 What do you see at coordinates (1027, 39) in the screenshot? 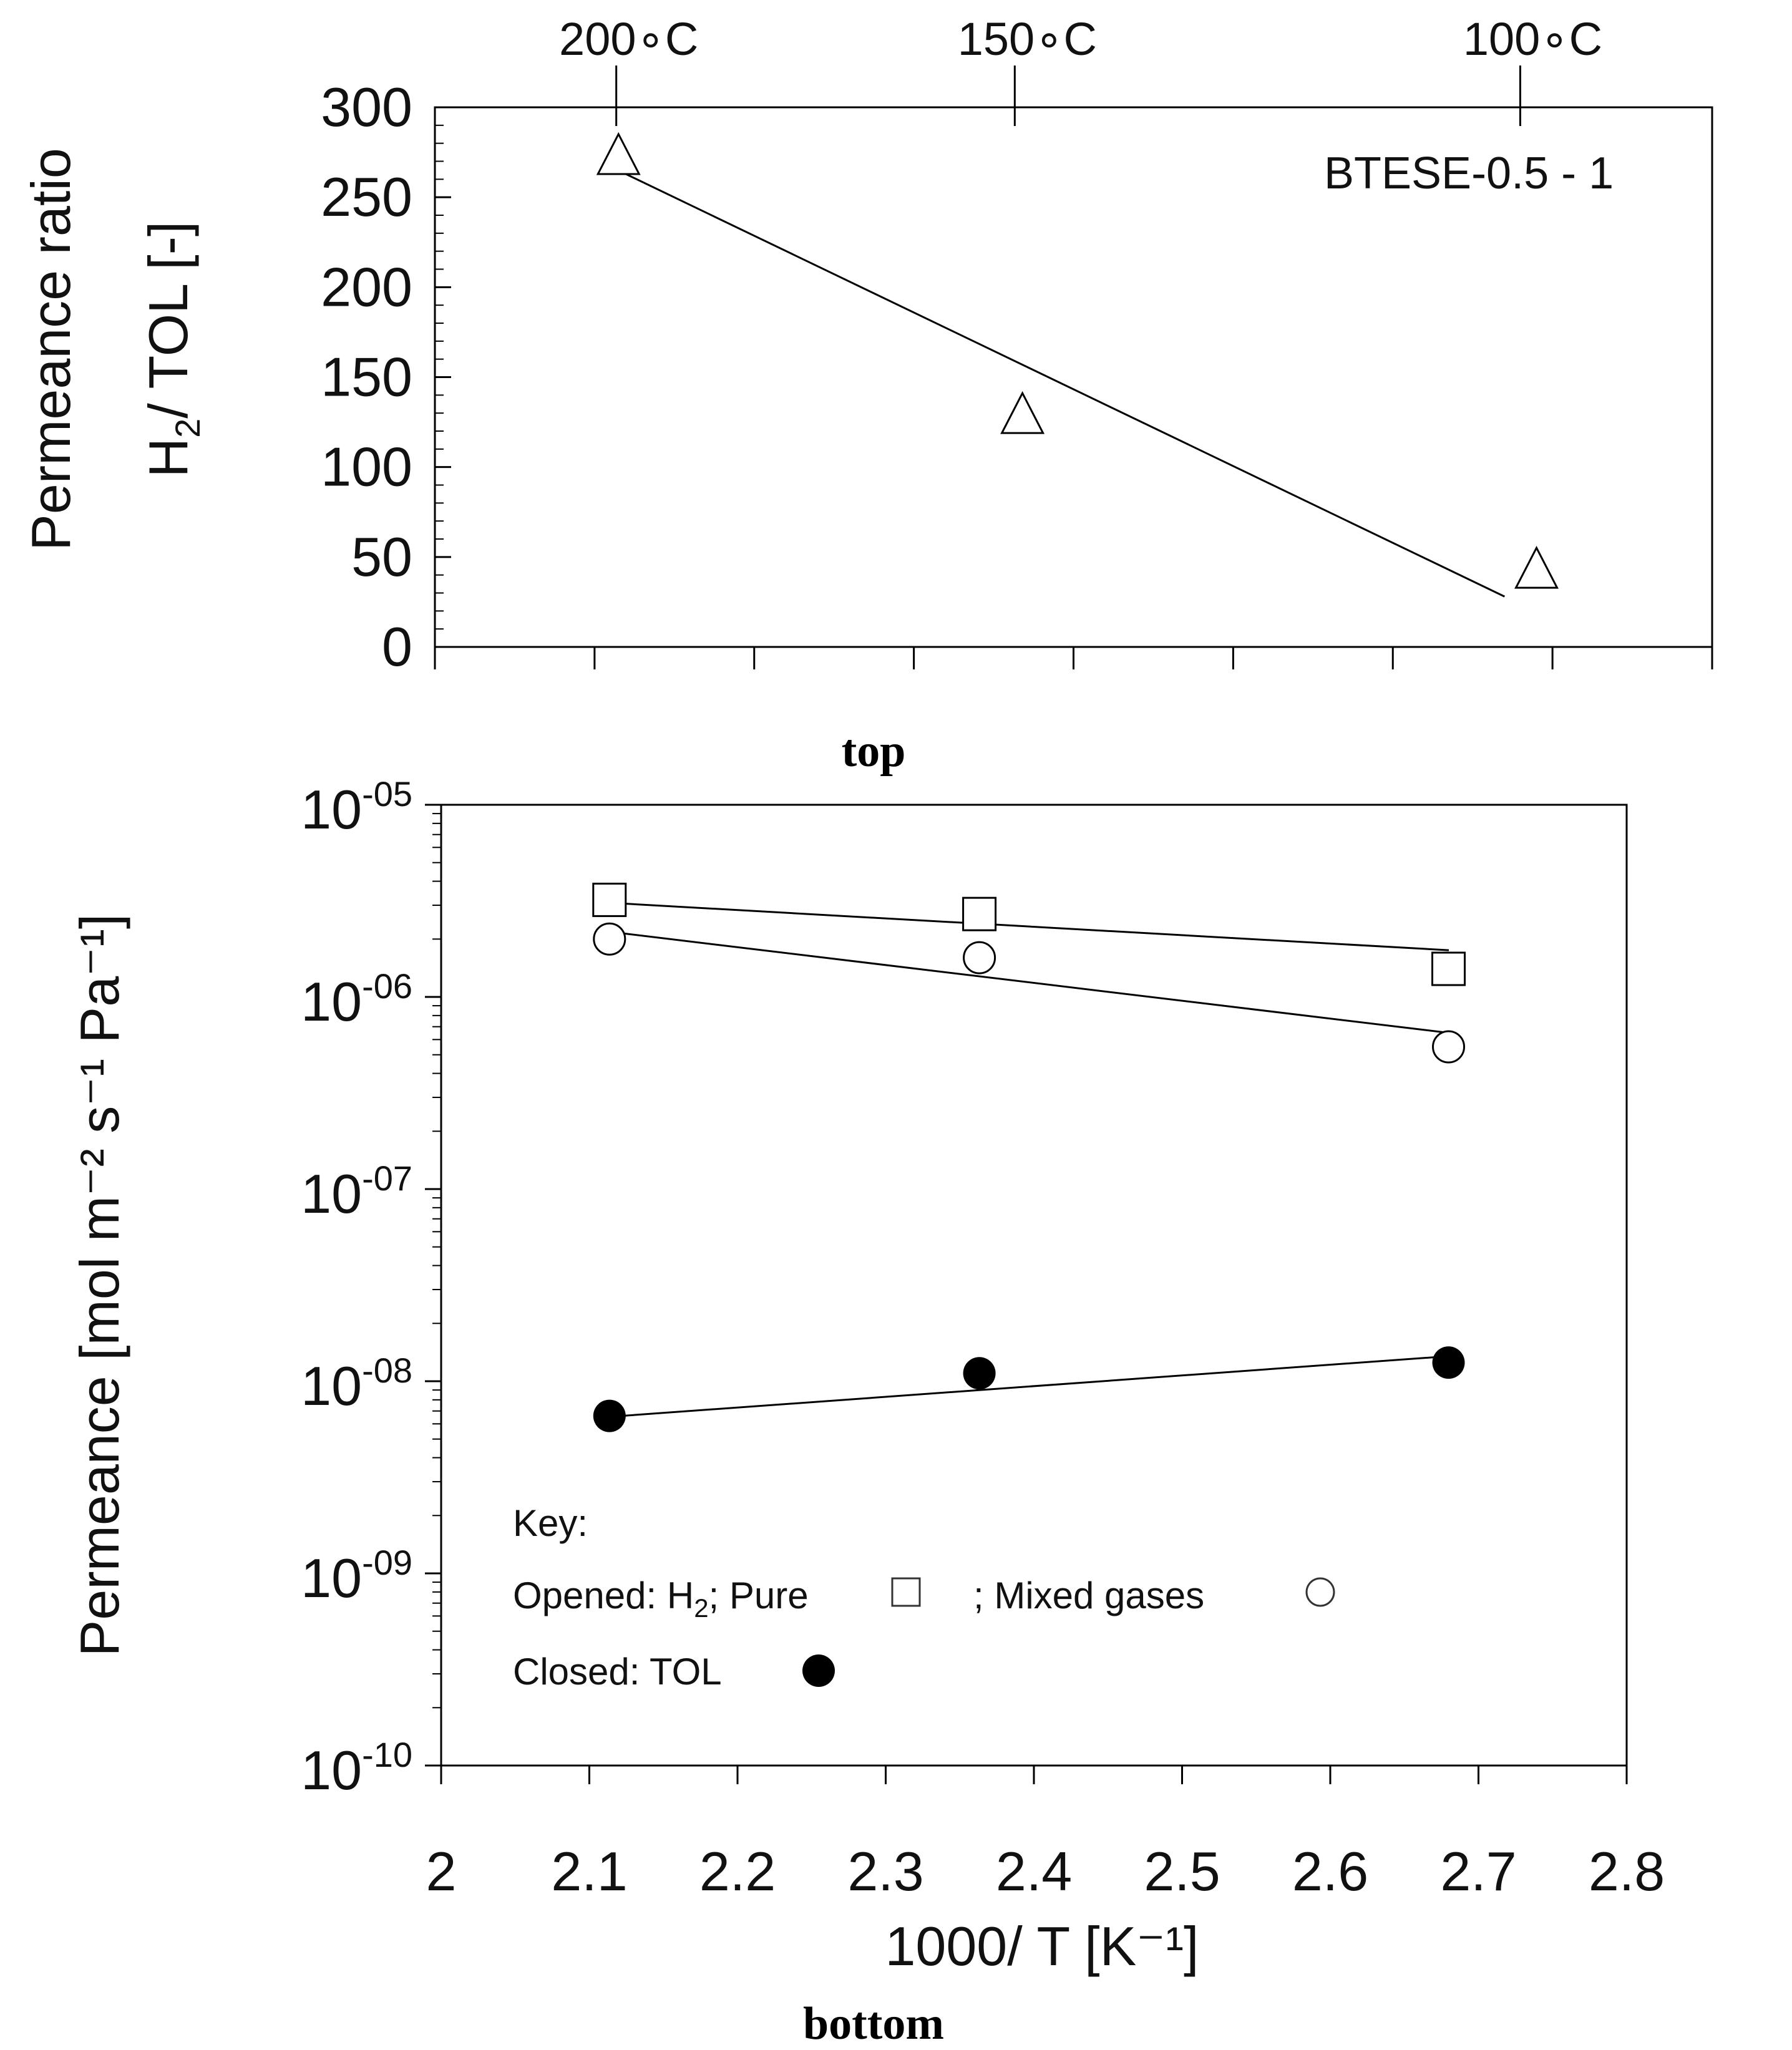
I see `top-temp-tick-label: 150∘C` at bounding box center [1027, 39].